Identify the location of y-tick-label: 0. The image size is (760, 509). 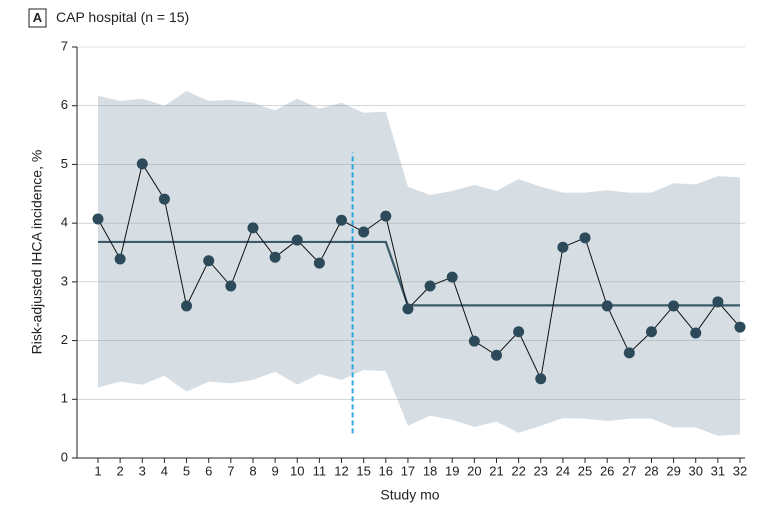
(64, 456).